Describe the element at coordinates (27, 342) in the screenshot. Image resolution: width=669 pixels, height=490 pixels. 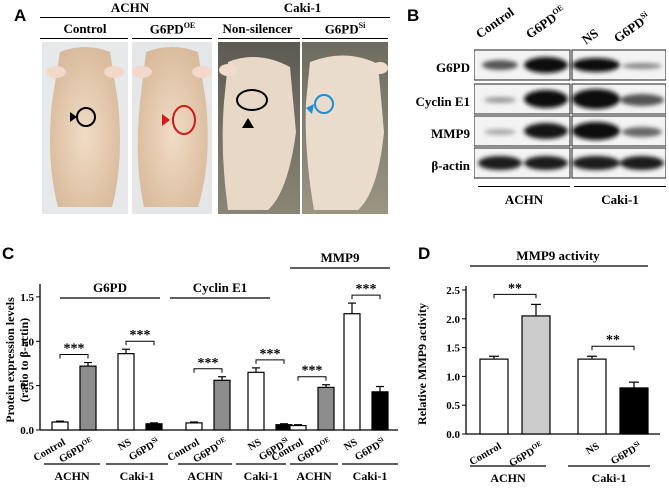
I see `panel-c-ytick-label: 1.0` at that location.